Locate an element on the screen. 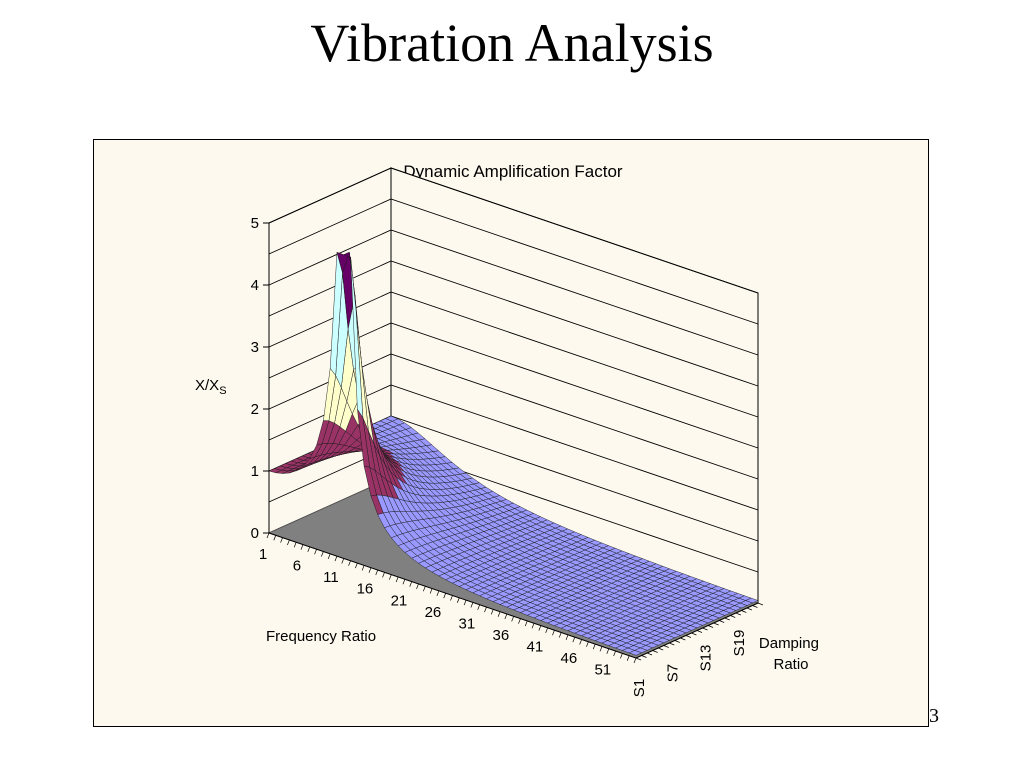 The width and height of the screenshot is (1024, 768). chart-title: Dynamic Amplification Factor is located at coordinates (513, 171).